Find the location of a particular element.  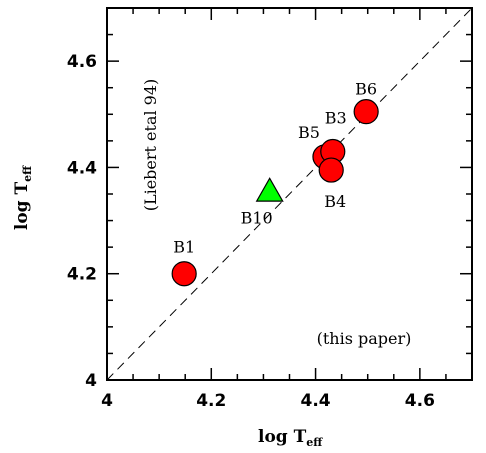

point-b6-circle is located at coordinates (366, 112).